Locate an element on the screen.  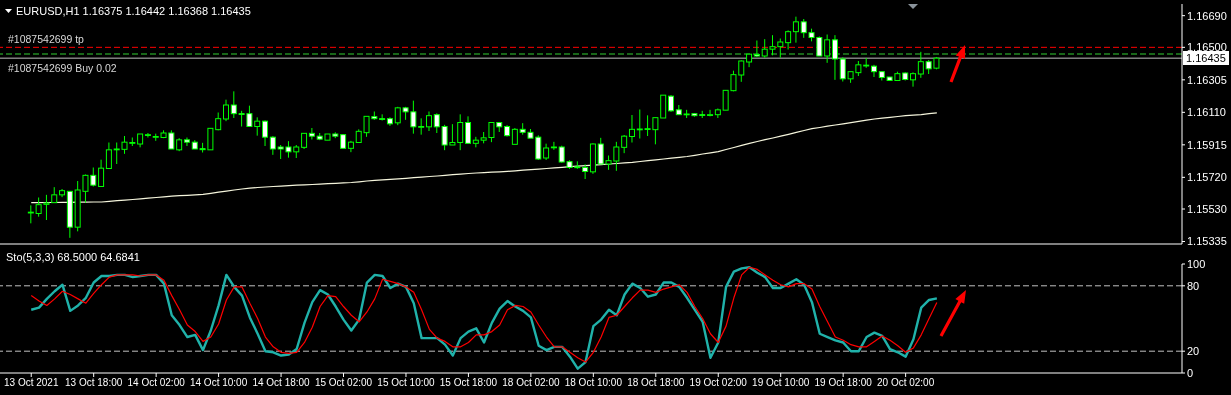
x-tick-label: 14 Oct 02:00 is located at coordinates (156, 383).